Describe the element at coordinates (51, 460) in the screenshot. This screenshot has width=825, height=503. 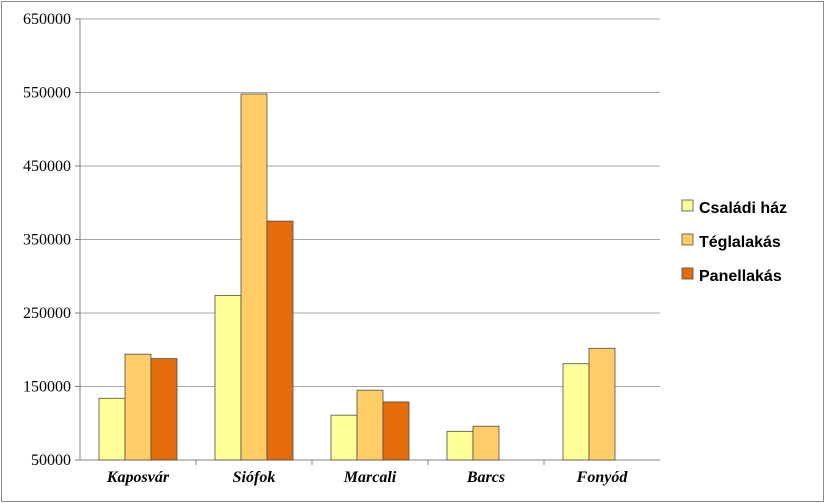
I see `y-tick-label: 50000` at that location.